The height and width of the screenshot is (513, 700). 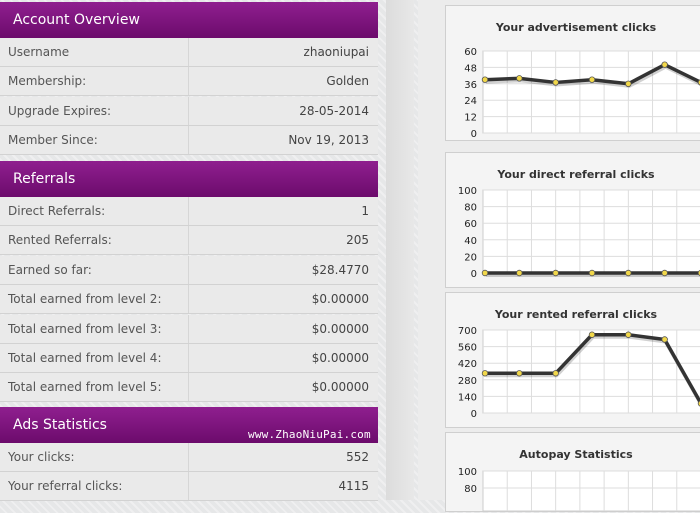 What do you see at coordinates (467, 381) in the screenshot?
I see `y-tick-label: 280` at bounding box center [467, 381].